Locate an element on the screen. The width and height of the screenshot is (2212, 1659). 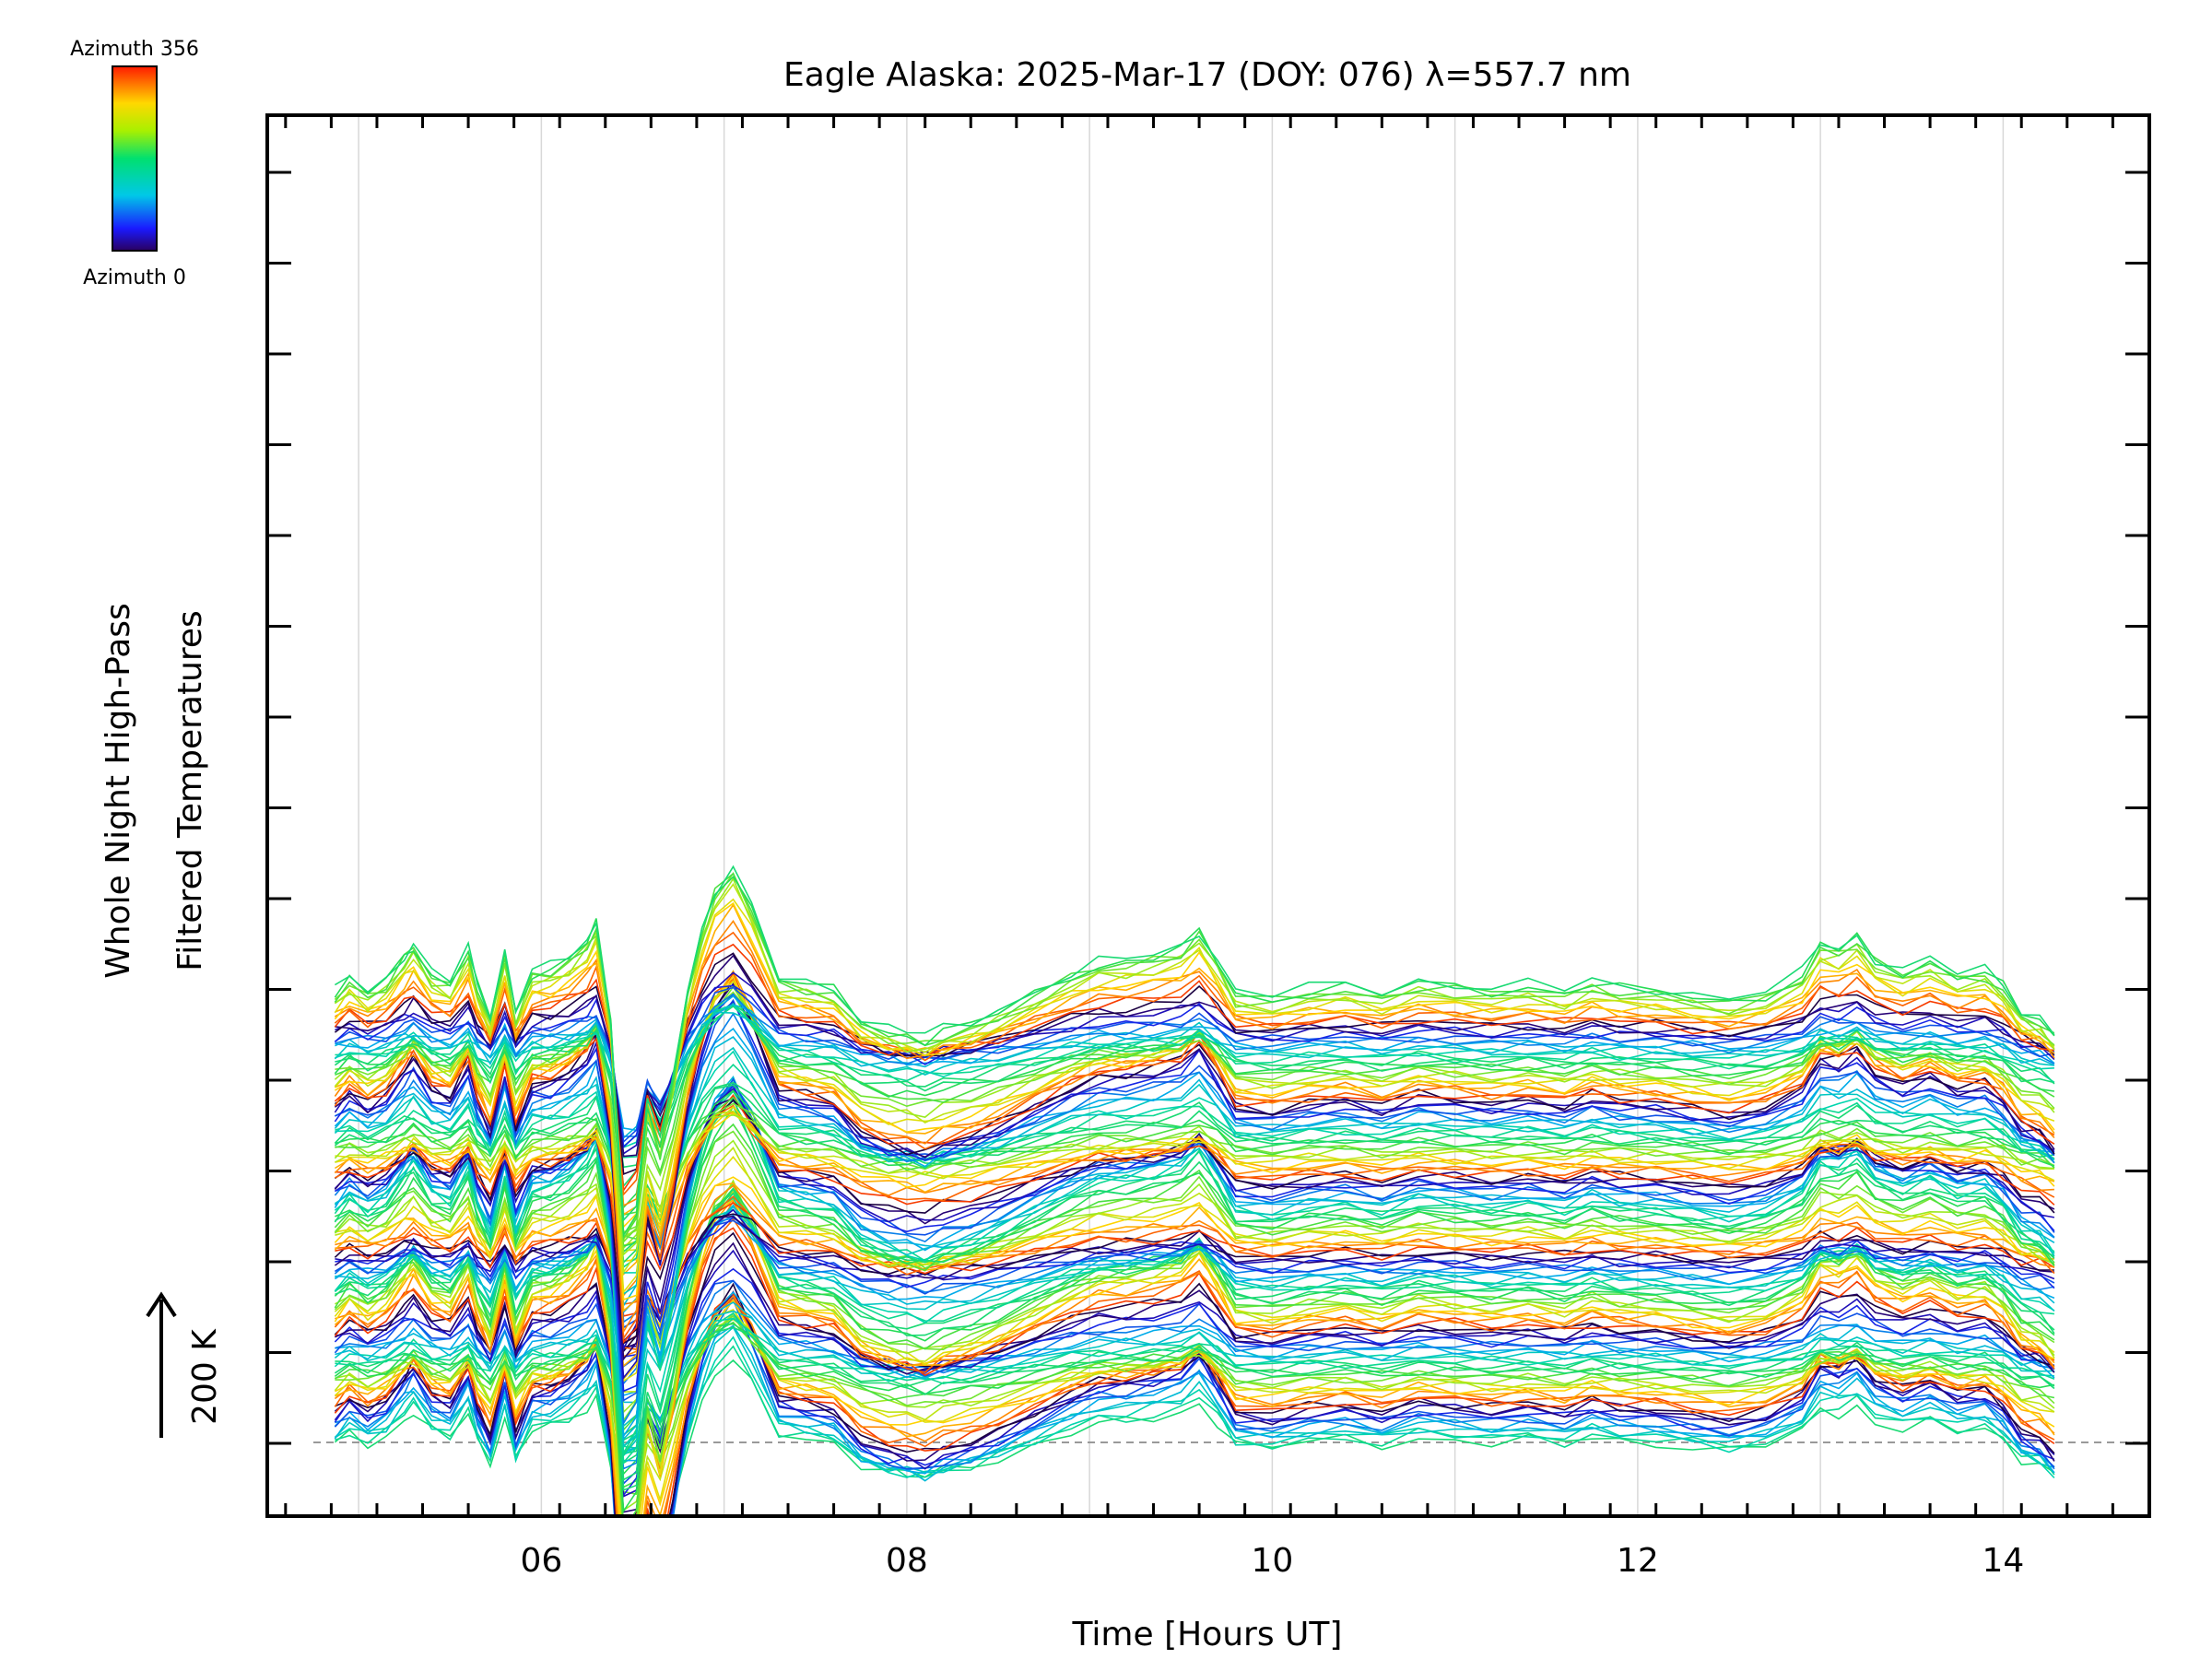
x-tick-label: 10 is located at coordinates (1272, 1561).